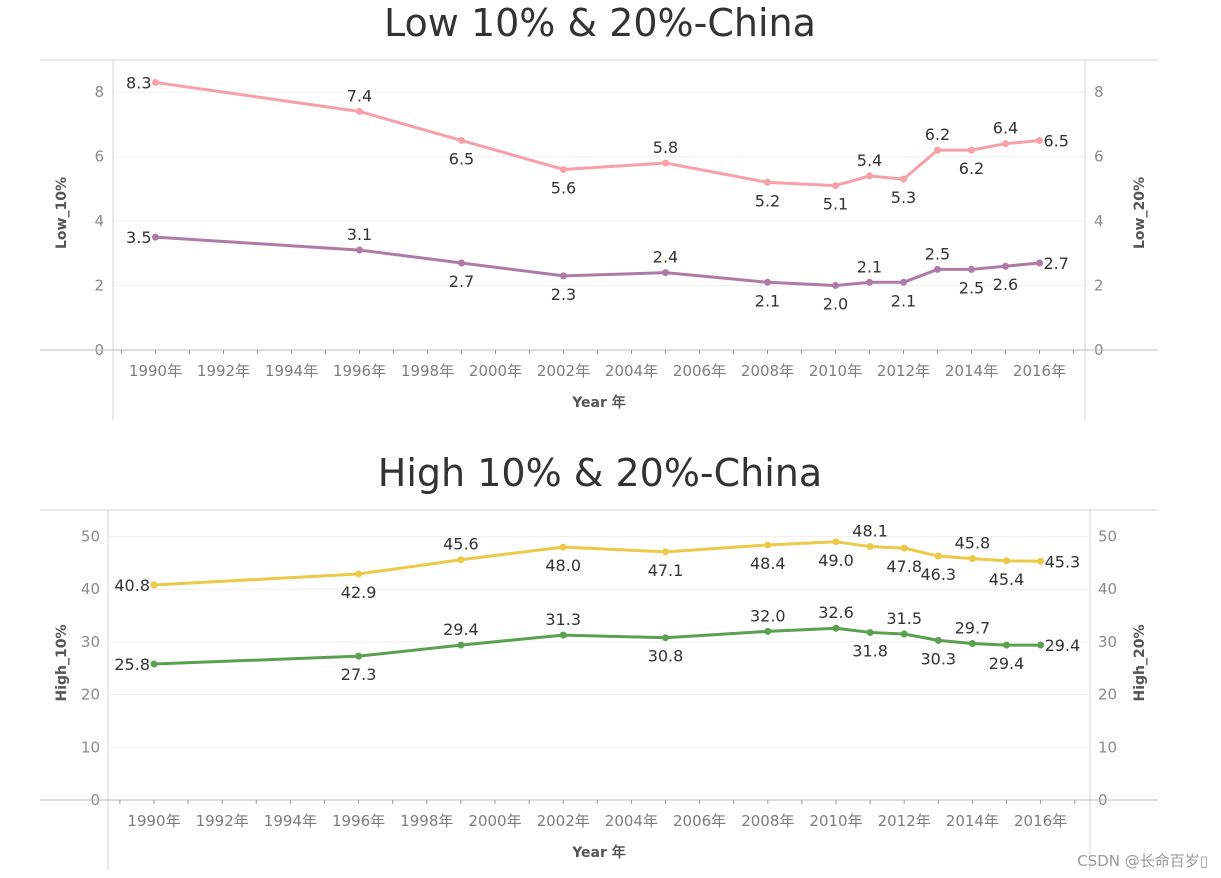 Image resolution: width=1221 pixels, height=878 pixels. What do you see at coordinates (1007, 579) in the screenshot?
I see `data-label: 45.4` at bounding box center [1007, 579].